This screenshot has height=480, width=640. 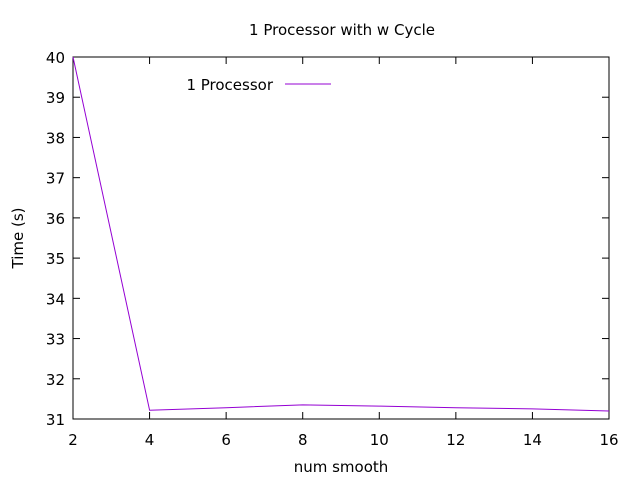 What do you see at coordinates (55, 138) in the screenshot?
I see `y-tick-label: 38` at bounding box center [55, 138].